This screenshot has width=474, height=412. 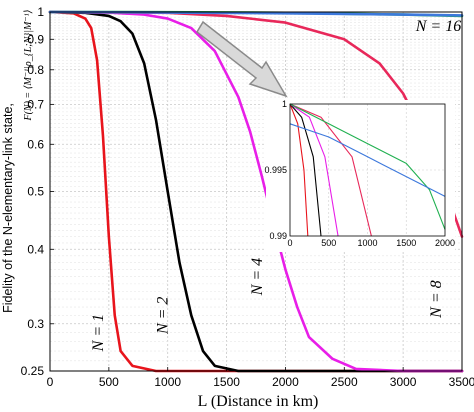 What do you see at coordinates (403, 382) in the screenshot?
I see `x-tick-label: 3000` at bounding box center [403, 382].